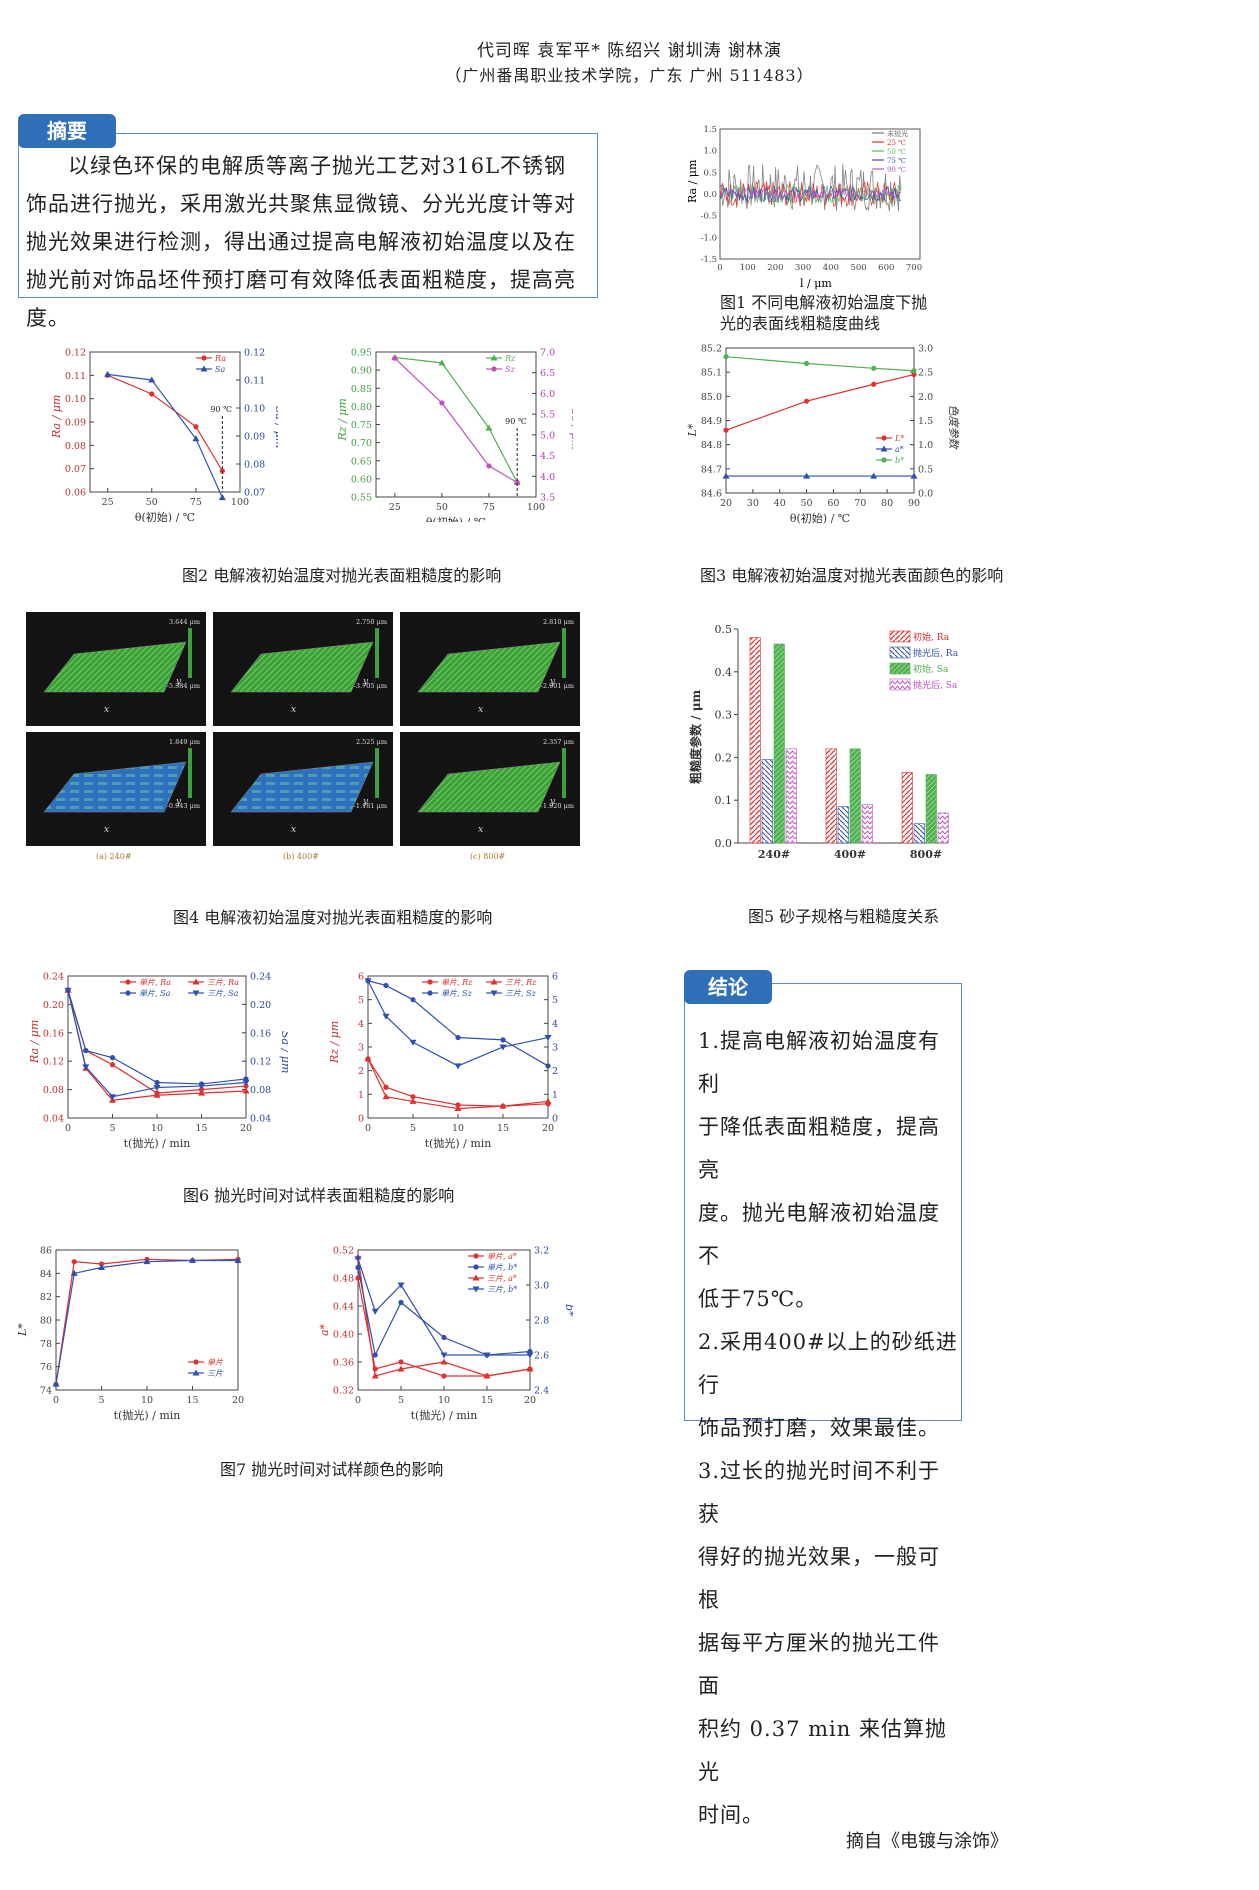 Image resolution: width=1259 pixels, height=1890 pixels. What do you see at coordinates (510, 358) in the screenshot?
I see `legend-label: Rz` at bounding box center [510, 358].